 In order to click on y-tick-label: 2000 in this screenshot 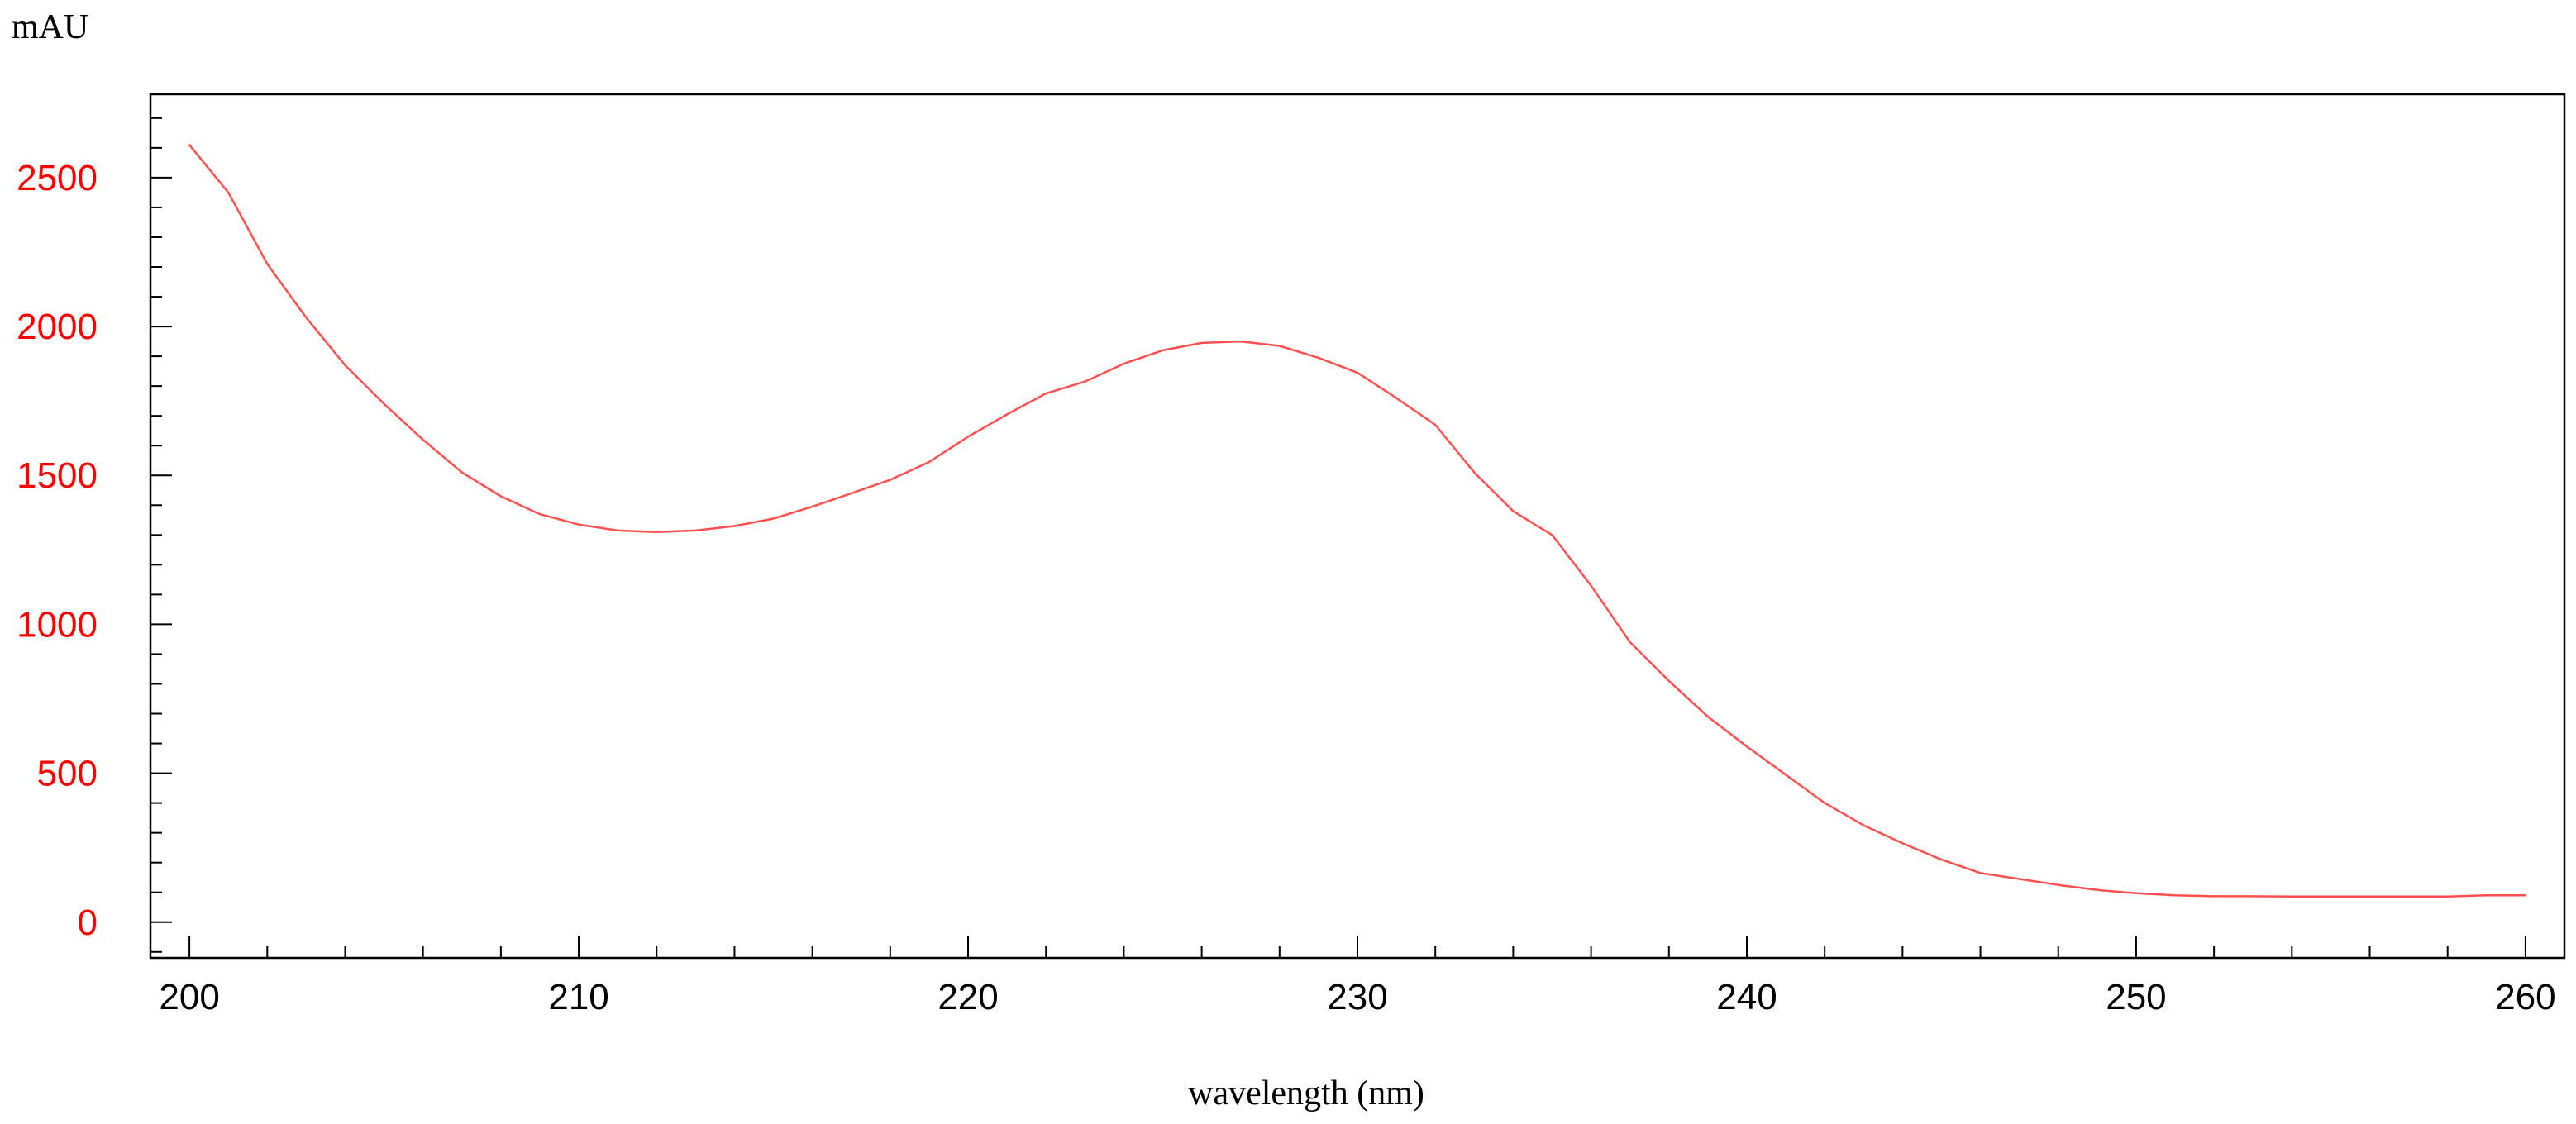, I will do `click(58, 327)`.